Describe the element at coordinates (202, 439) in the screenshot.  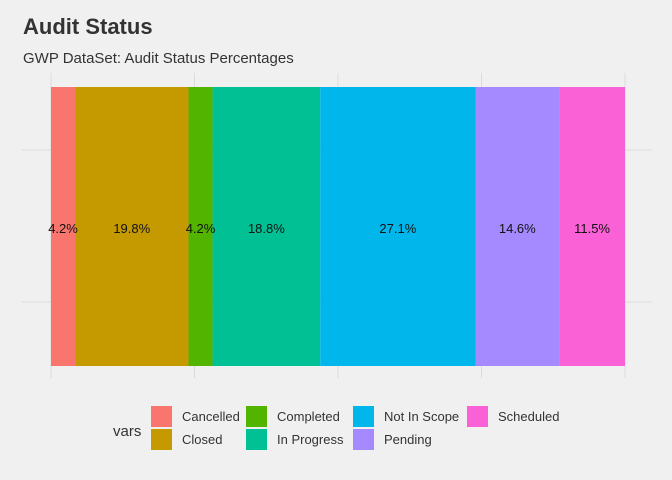
I see `legend-label: Closed` at that location.